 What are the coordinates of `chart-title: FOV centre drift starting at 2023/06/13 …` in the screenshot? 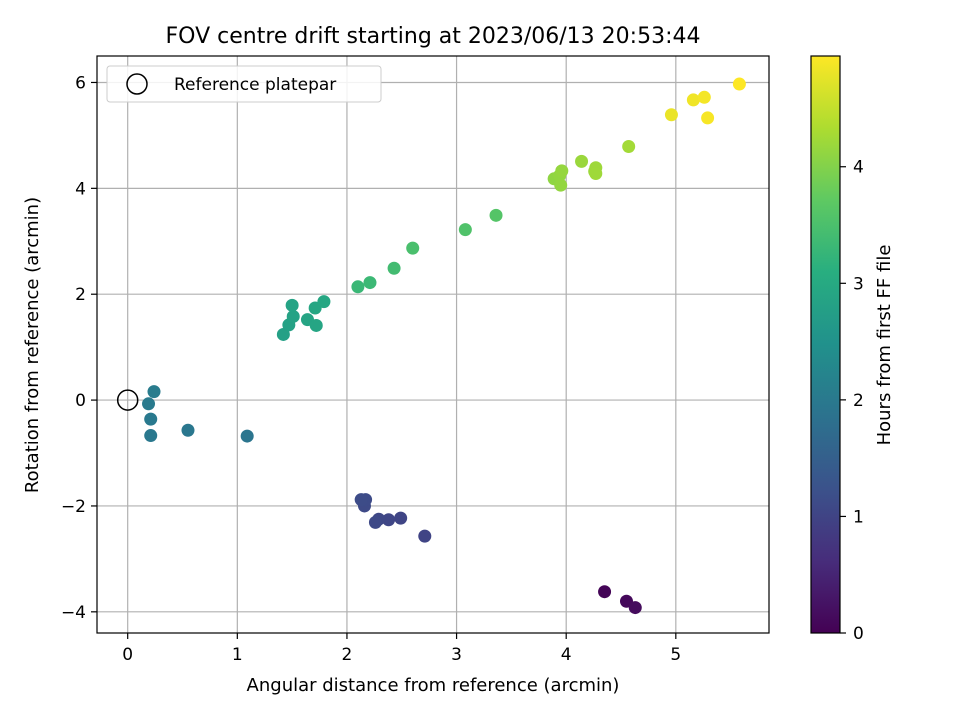 It's located at (433, 36).